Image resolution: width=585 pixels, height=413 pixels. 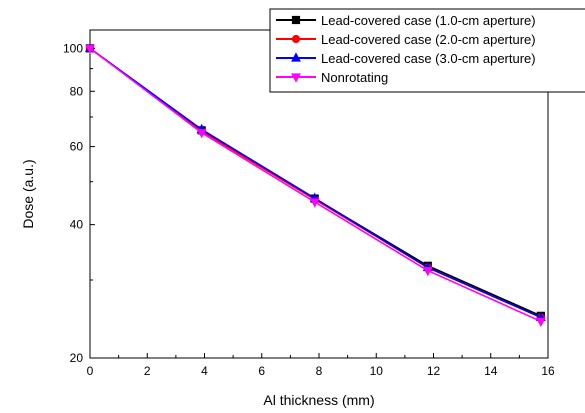 I want to click on legend-item: Lead-covered case (1.0-cm aperture), so click(x=406, y=20).